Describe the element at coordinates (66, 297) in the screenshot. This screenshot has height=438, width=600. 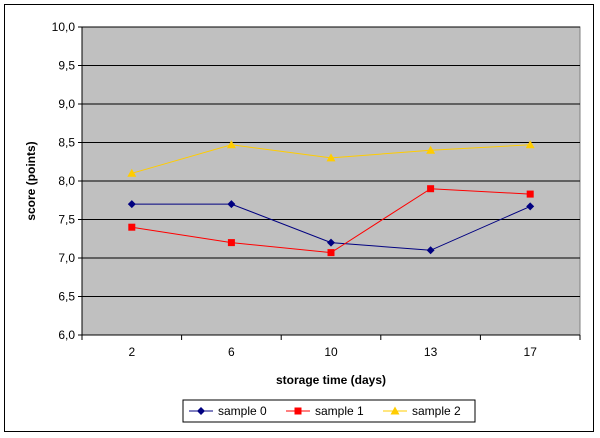
I see `y-tick-label: 6,5` at that location.